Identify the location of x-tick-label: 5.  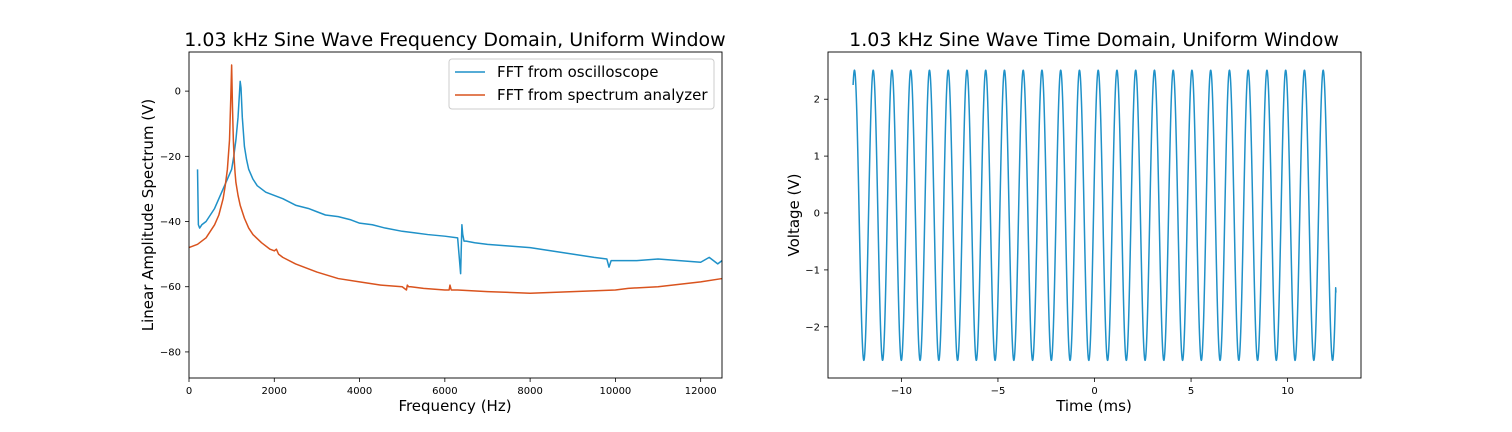
(1191, 391).